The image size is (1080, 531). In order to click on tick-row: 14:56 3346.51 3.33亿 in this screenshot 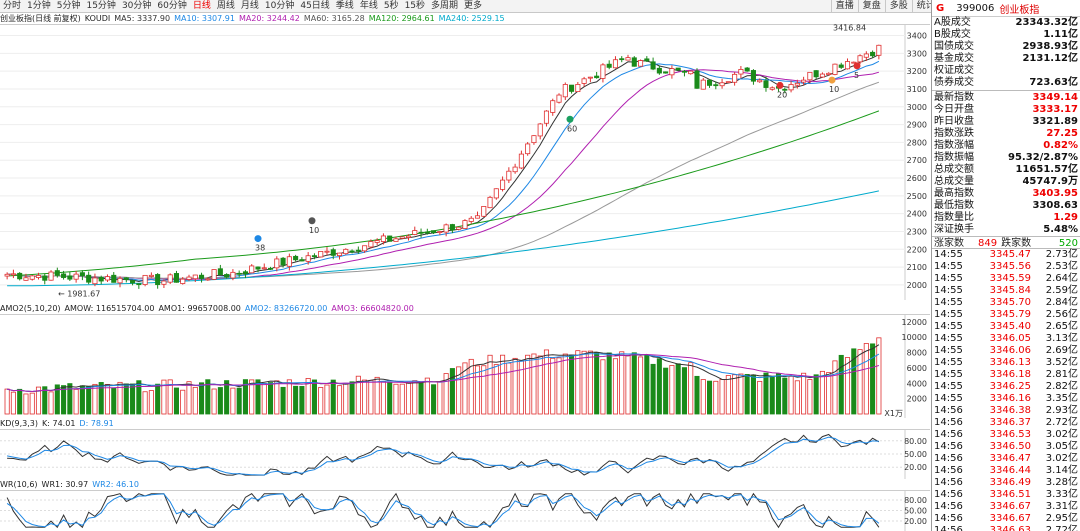, I will do `click(1006, 495)`.